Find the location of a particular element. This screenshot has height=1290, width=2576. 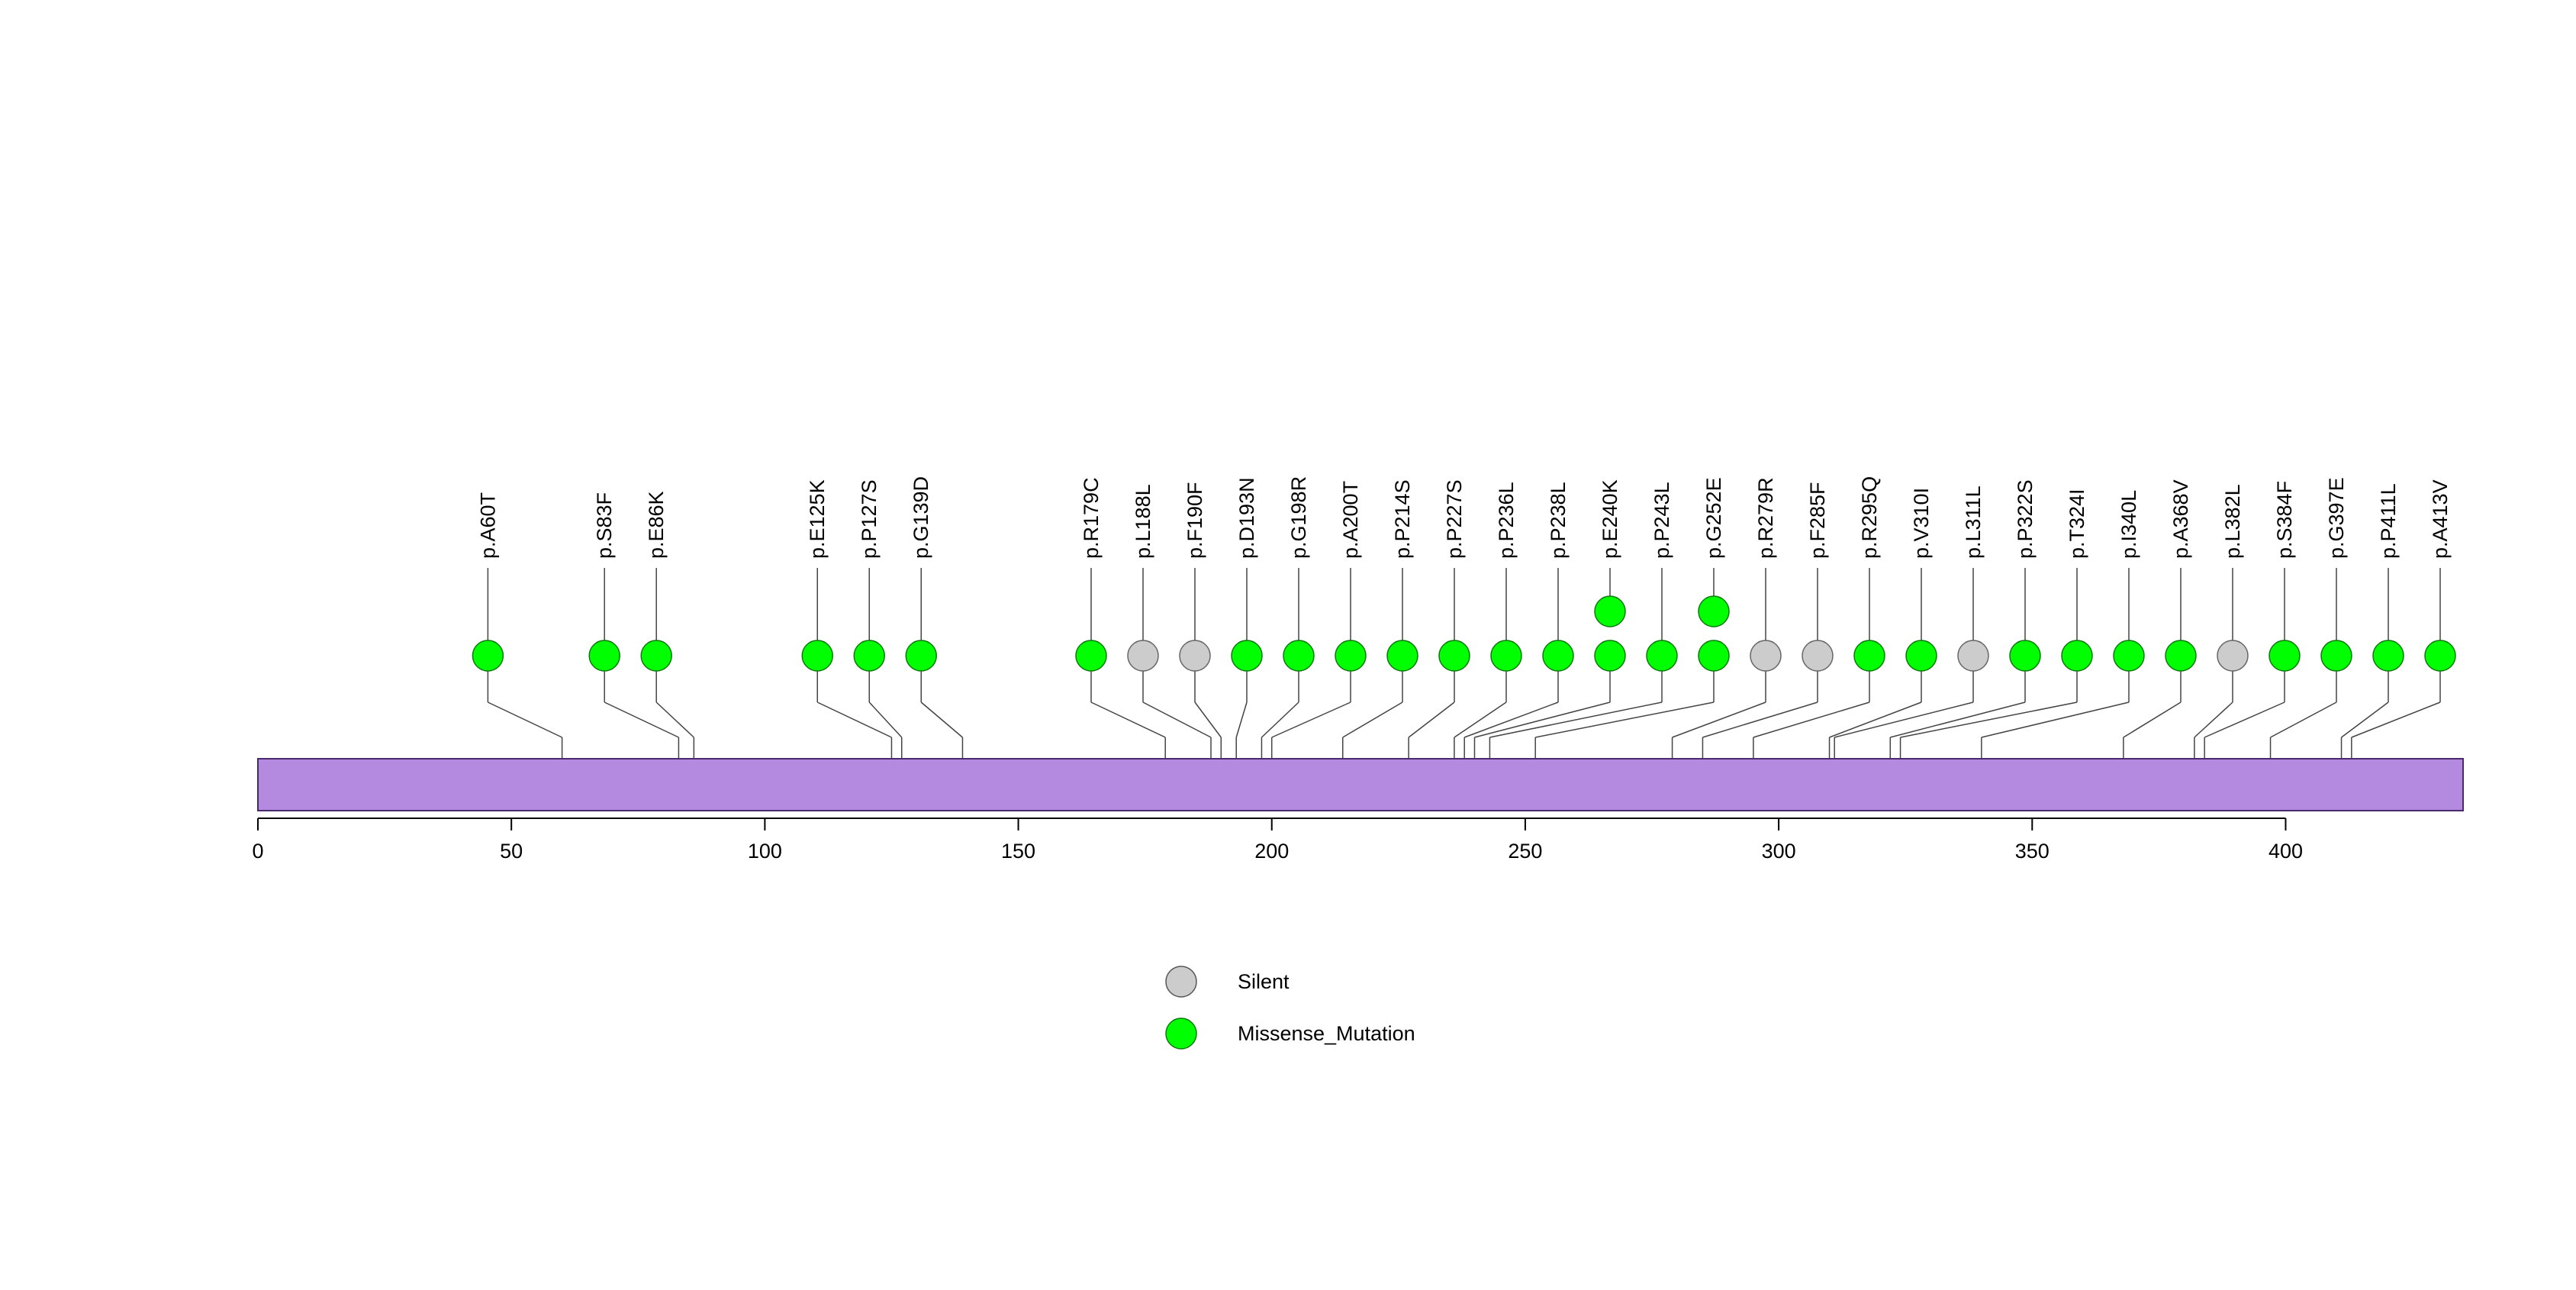

mutation-label: p.L188L is located at coordinates (1143, 522).